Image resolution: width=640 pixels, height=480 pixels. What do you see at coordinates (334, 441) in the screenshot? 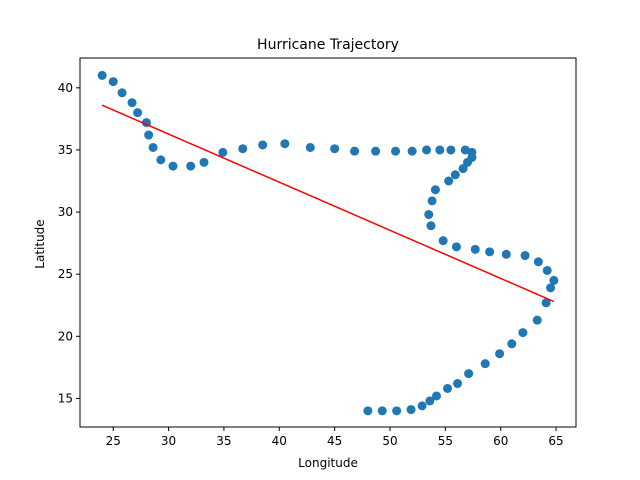
I see `x-tick-label: 45` at bounding box center [334, 441].